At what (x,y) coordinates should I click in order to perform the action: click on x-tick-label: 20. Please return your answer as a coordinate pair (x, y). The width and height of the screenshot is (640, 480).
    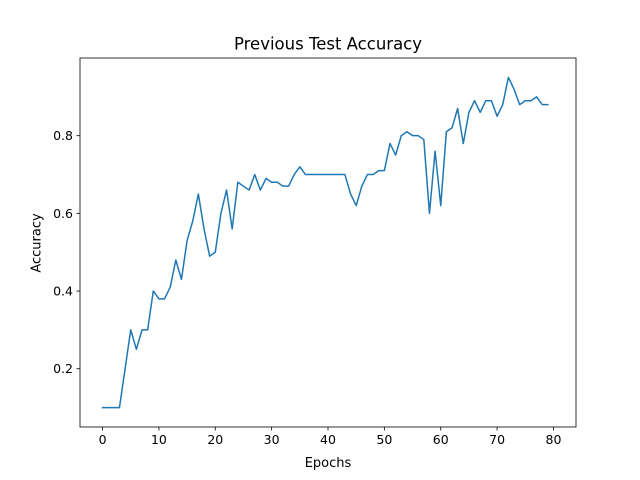
    Looking at the image, I should click on (215, 439).